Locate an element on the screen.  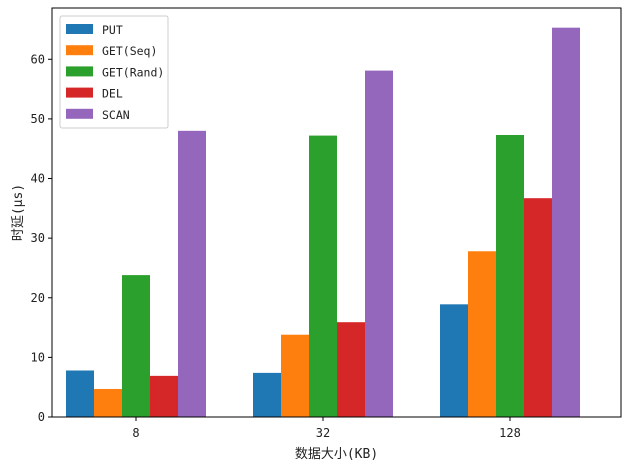
y-tick-label: 0 is located at coordinates (41, 417).